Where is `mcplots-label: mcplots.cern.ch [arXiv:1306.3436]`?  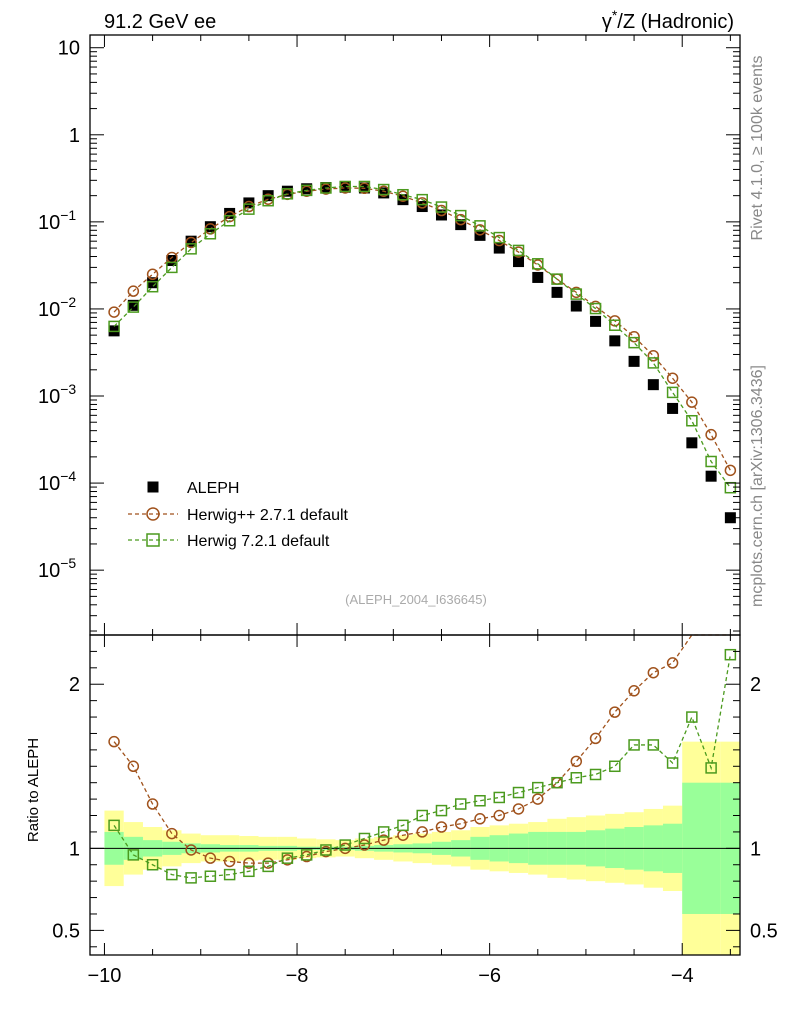
mcplots-label: mcplots.cern.ch [arXiv:1306.3436] is located at coordinates (757, 486).